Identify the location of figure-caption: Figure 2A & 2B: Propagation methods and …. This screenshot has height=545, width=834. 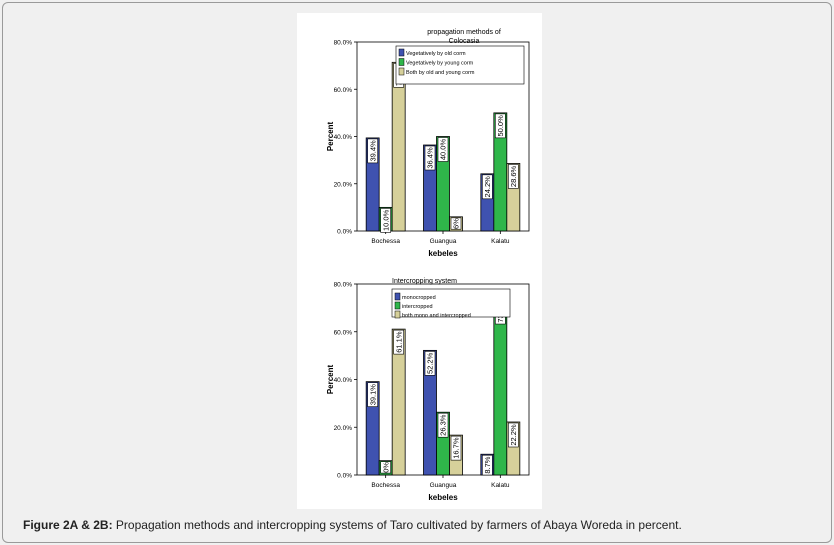
(352, 525).